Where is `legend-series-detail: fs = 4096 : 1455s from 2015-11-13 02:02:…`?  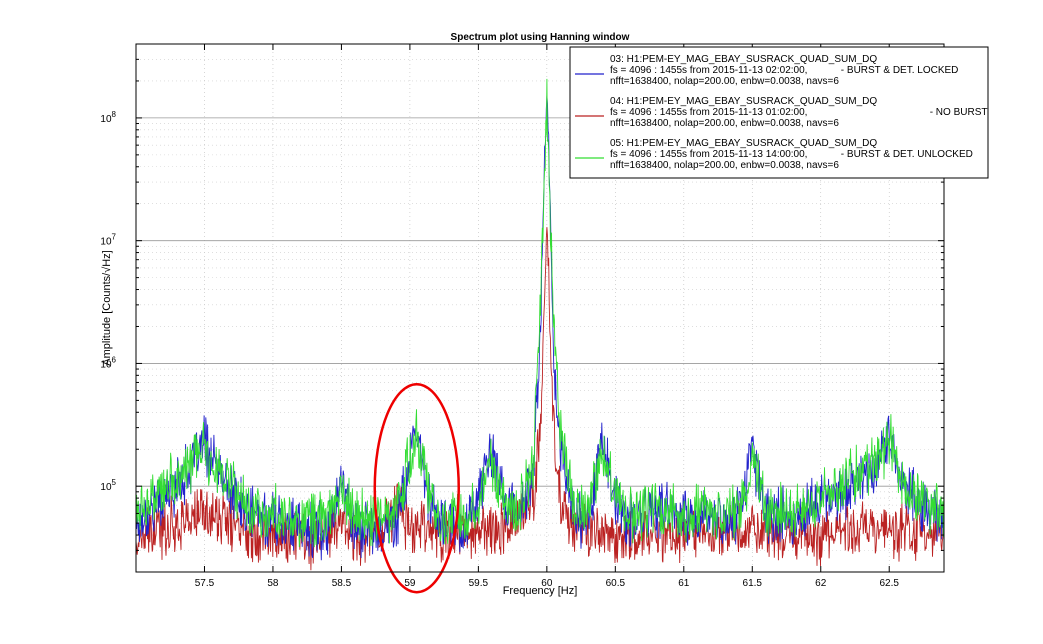
legend-series-detail: fs = 4096 : 1455s from 2015-11-13 02:02:… is located at coordinates (784, 70).